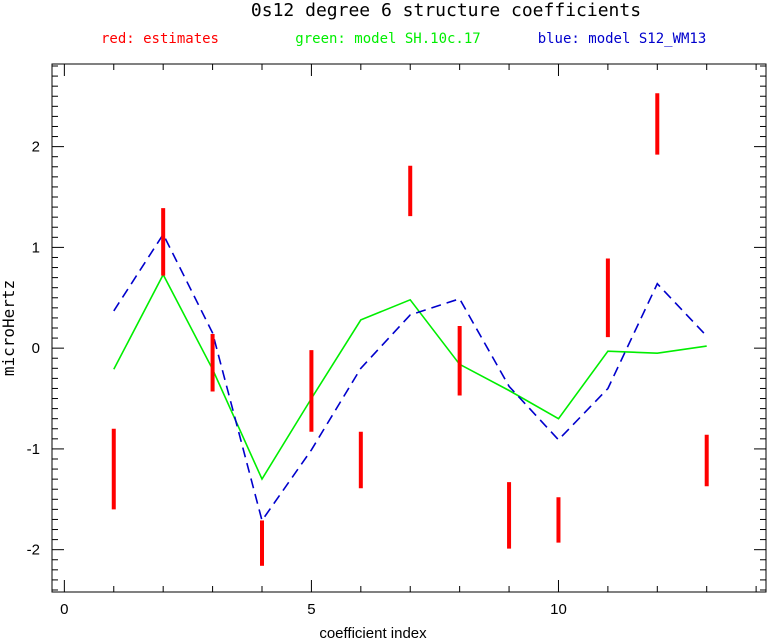 Image resolution: width=767 pixels, height=641 pixels. What do you see at coordinates (33, 449) in the screenshot?
I see `y-tick-label: -1` at bounding box center [33, 449].